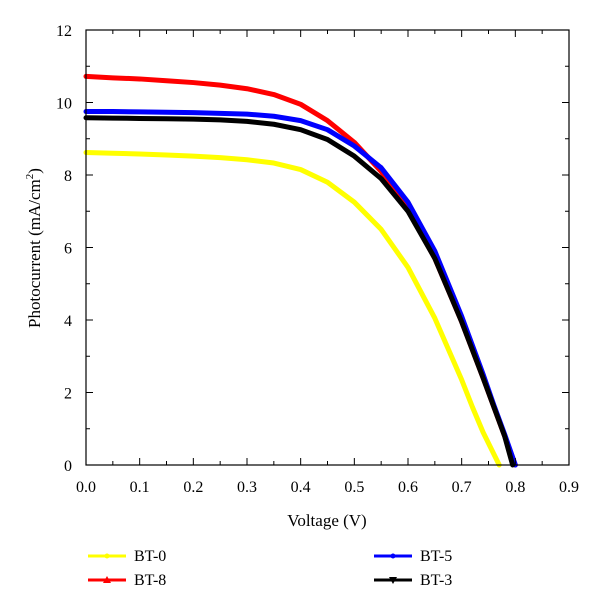 The image size is (600, 609). Describe the element at coordinates (515, 487) in the screenshot. I see `x-tick-label: 0.8` at that location.